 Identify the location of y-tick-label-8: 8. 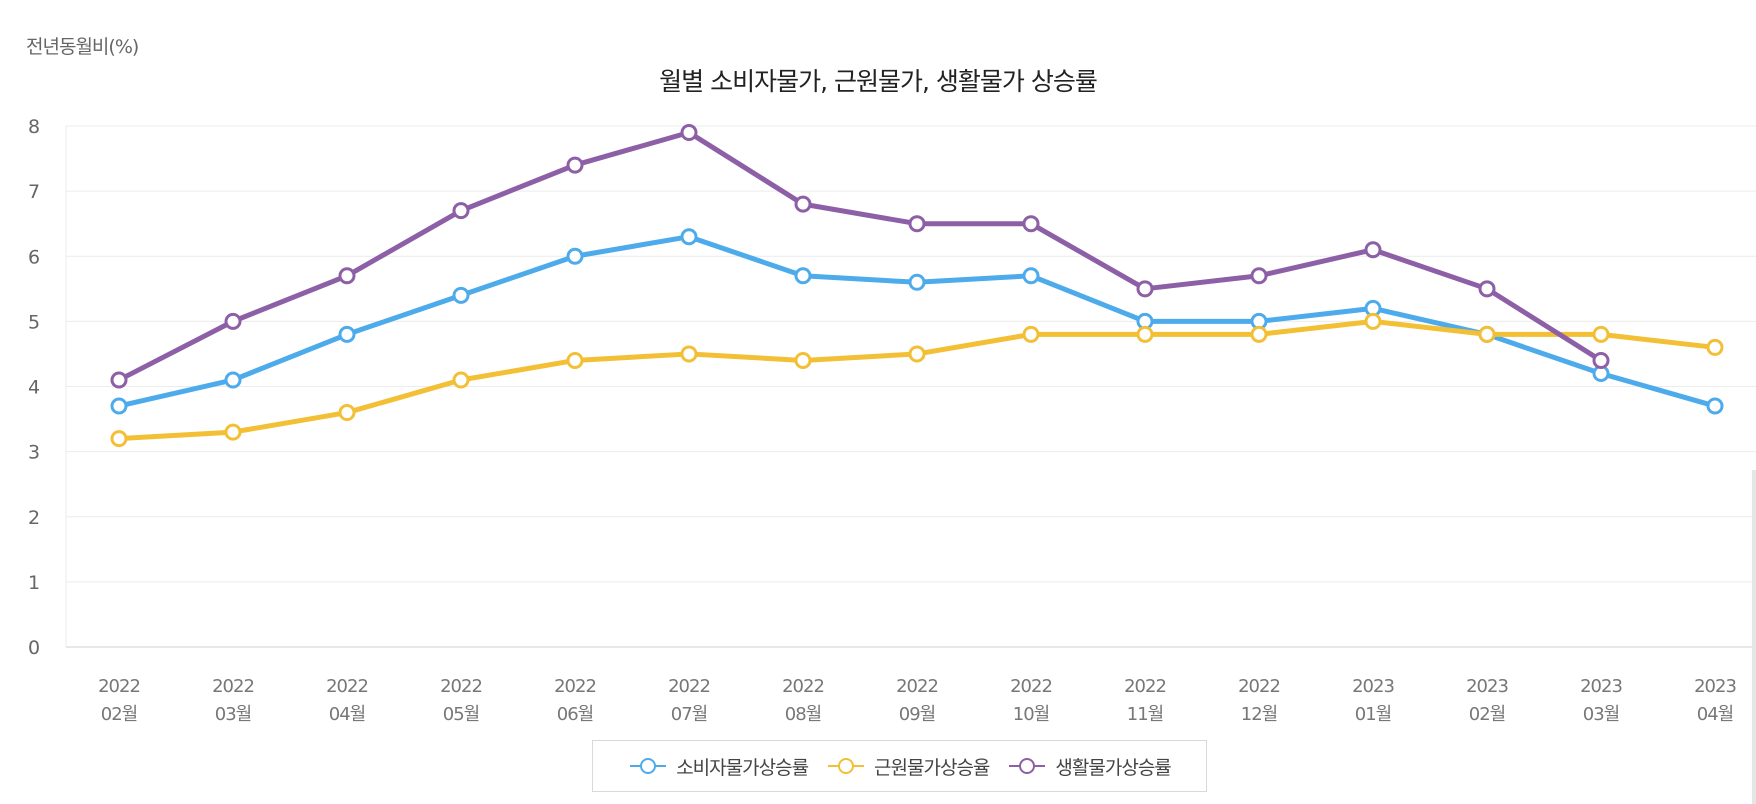
(34, 127).